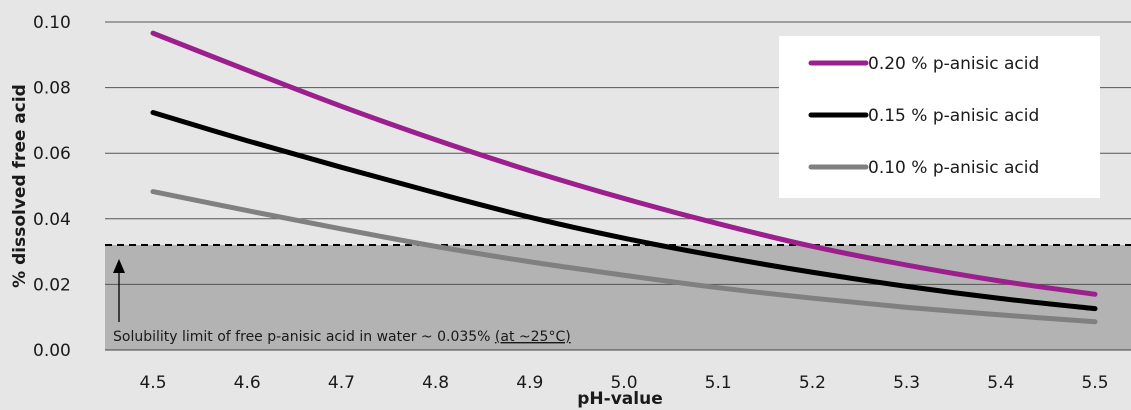 The image size is (1131, 410). I want to click on y-tick-label: 0.08, so click(52, 89).